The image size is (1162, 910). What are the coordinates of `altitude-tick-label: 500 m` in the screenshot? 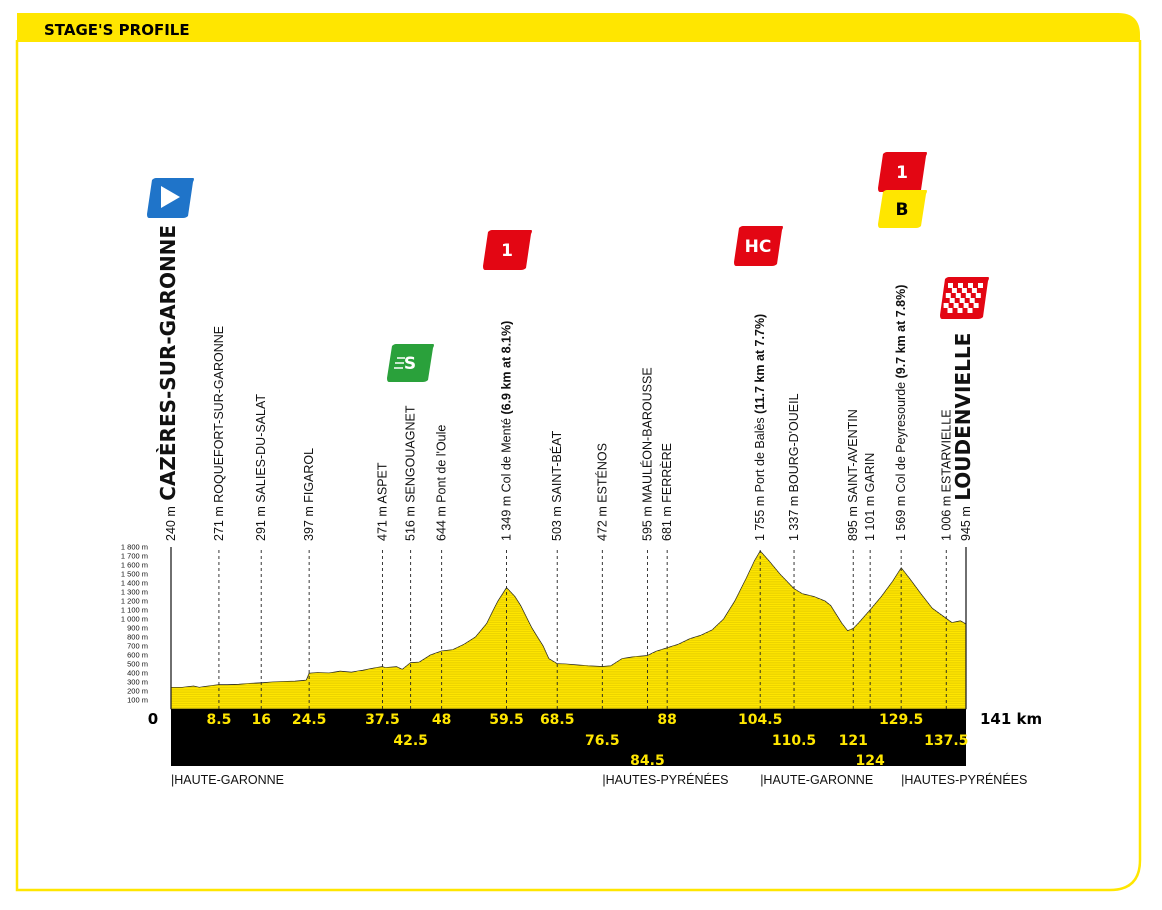 It's located at (137, 664).